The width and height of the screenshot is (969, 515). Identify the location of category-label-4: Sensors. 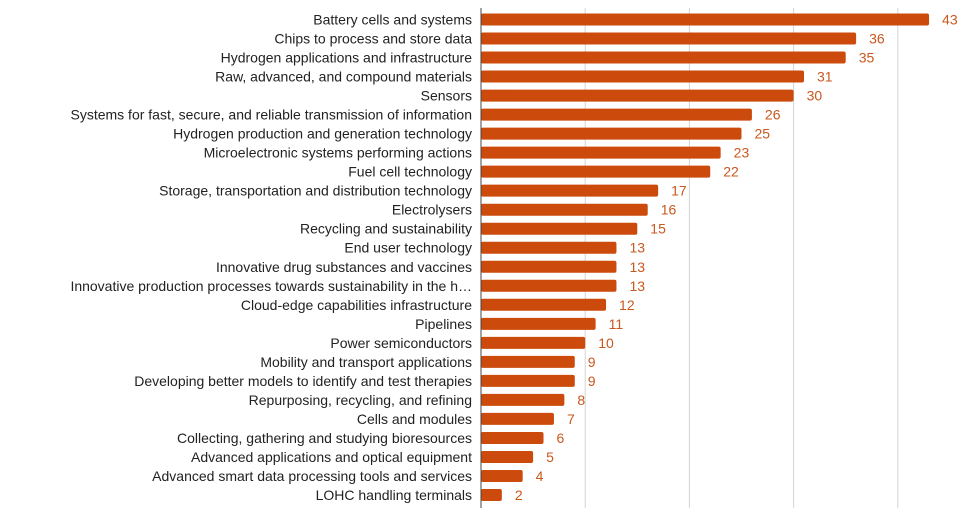
(446, 96).